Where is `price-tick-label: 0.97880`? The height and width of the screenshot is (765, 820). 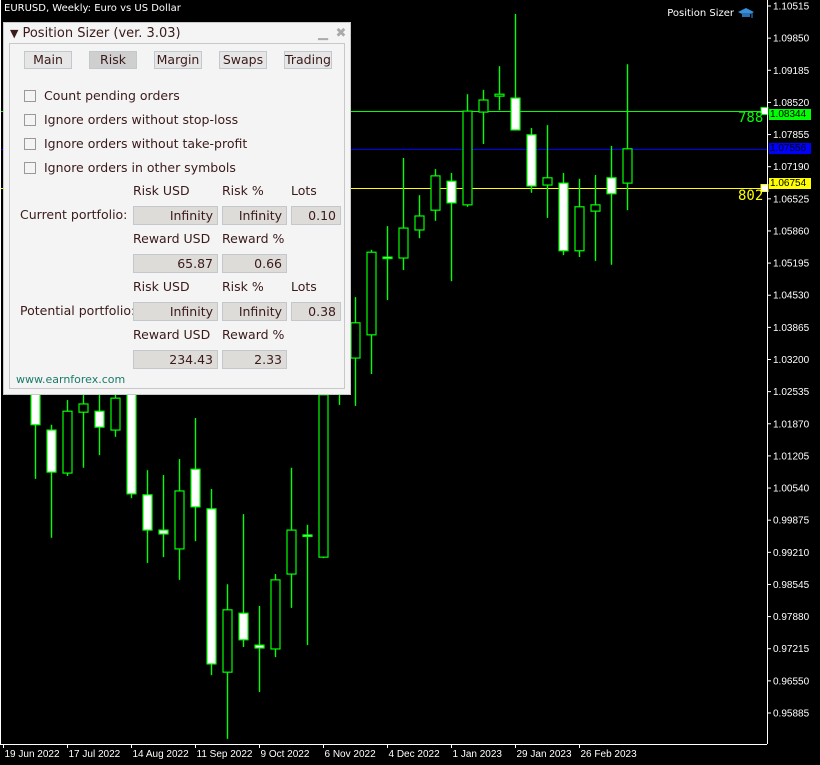
price-tick-label: 0.97880 is located at coordinates (791, 617).